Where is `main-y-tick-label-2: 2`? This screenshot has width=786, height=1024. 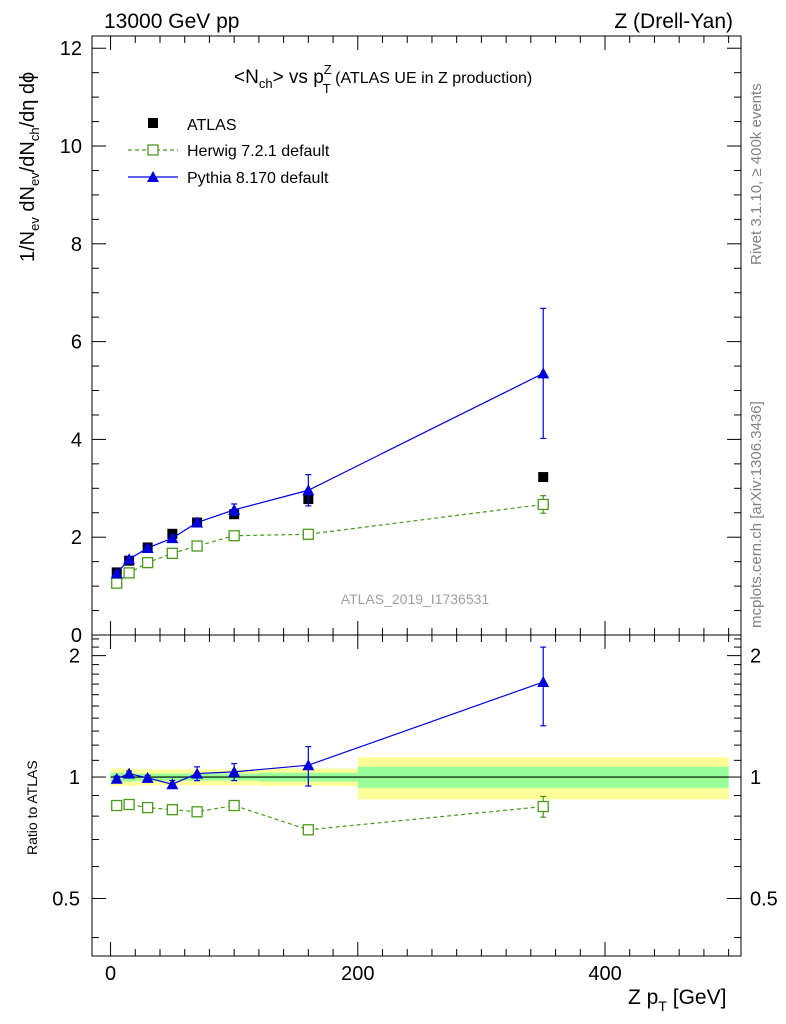
main-y-tick-label-2: 2 is located at coordinates (76, 538).